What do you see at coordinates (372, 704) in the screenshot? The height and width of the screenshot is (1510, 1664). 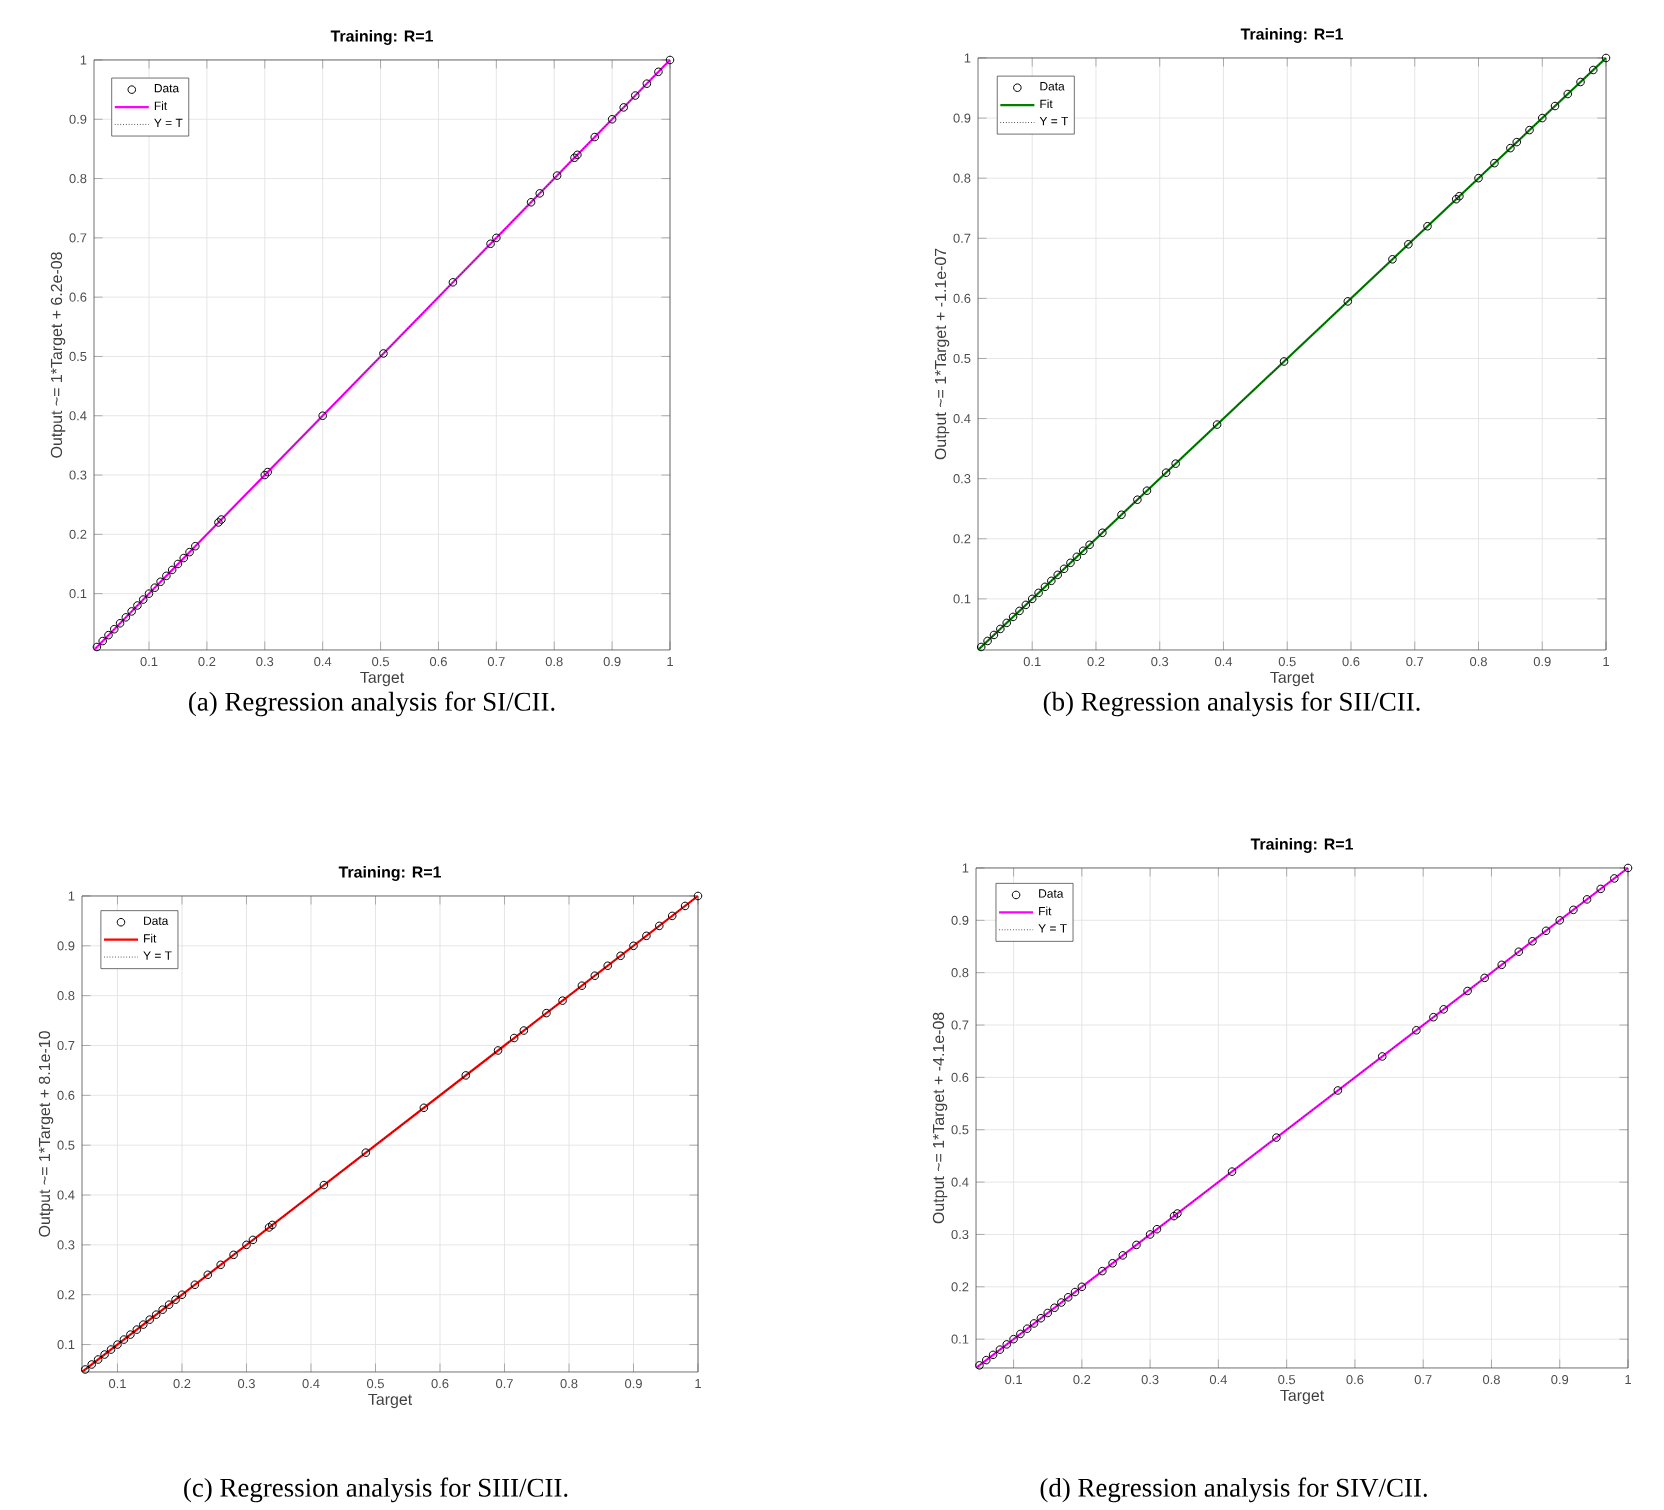 I see `text: (a) Regression analysis for SI/CII.` at bounding box center [372, 704].